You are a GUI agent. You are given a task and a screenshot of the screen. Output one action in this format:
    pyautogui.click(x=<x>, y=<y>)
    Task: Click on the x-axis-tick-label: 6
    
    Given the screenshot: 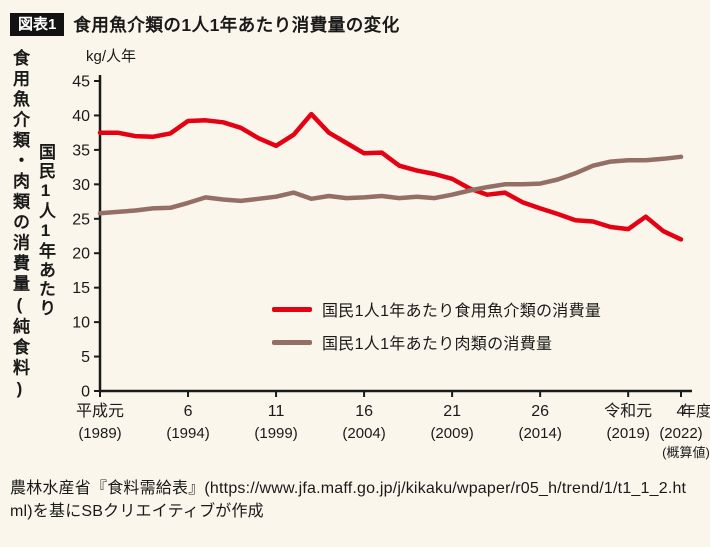 What is the action you would take?
    pyautogui.click(x=188, y=411)
    